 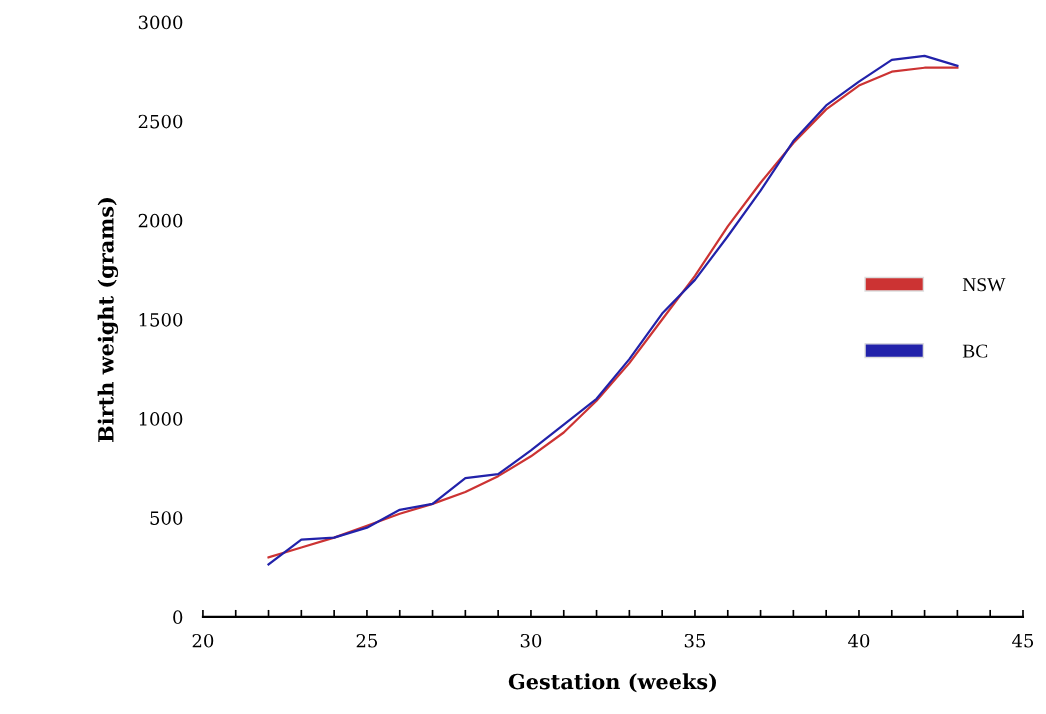 What do you see at coordinates (695, 640) in the screenshot?
I see `x-tick-label: 35` at bounding box center [695, 640].